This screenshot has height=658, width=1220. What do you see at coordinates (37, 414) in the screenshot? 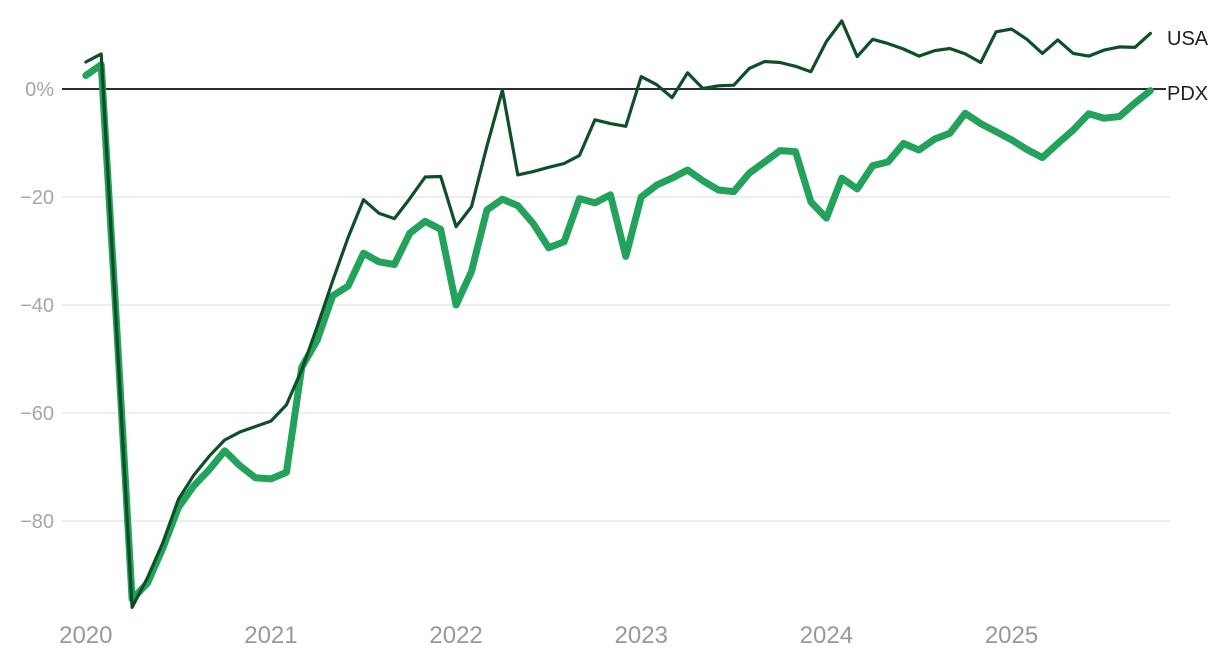
I see `y-tick-label: −60` at bounding box center [37, 414].